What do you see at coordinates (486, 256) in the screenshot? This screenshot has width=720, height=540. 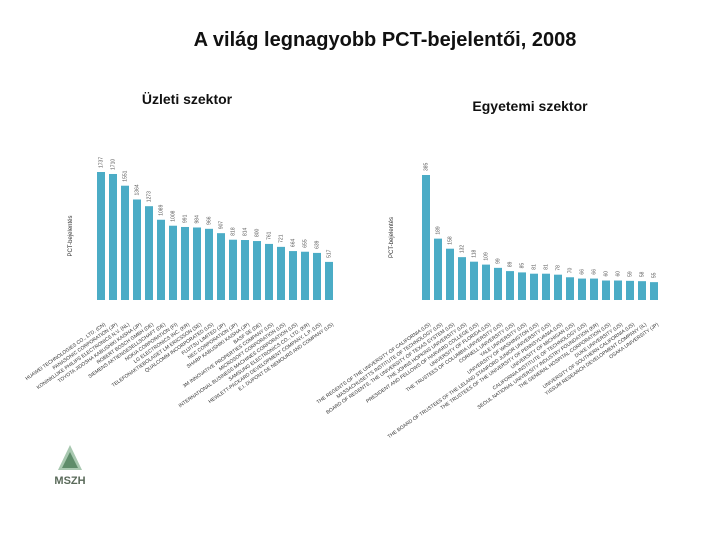 I see `value-label: 109` at bounding box center [486, 256].